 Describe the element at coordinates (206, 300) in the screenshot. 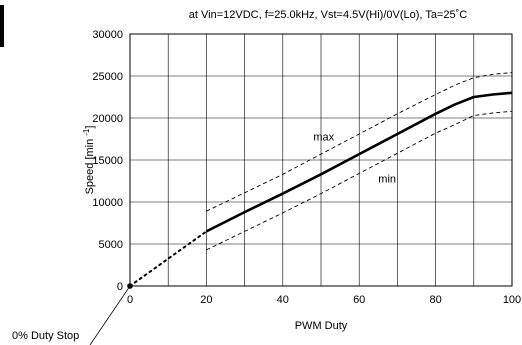

I see `x-tick-label: 20` at that location.